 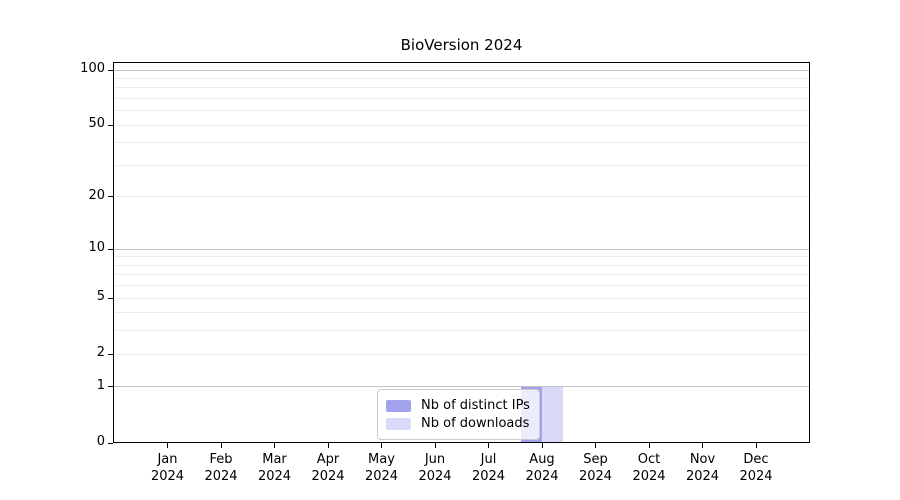 What do you see at coordinates (488, 468) in the screenshot?
I see `x-tick-label: Jul 2024` at bounding box center [488, 468].